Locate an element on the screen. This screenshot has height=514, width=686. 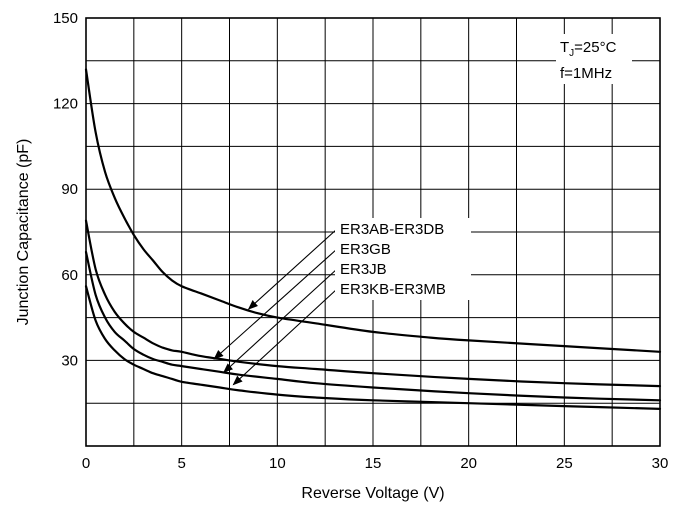
condition-temperature: TJ=25°C is located at coordinates (588, 49).